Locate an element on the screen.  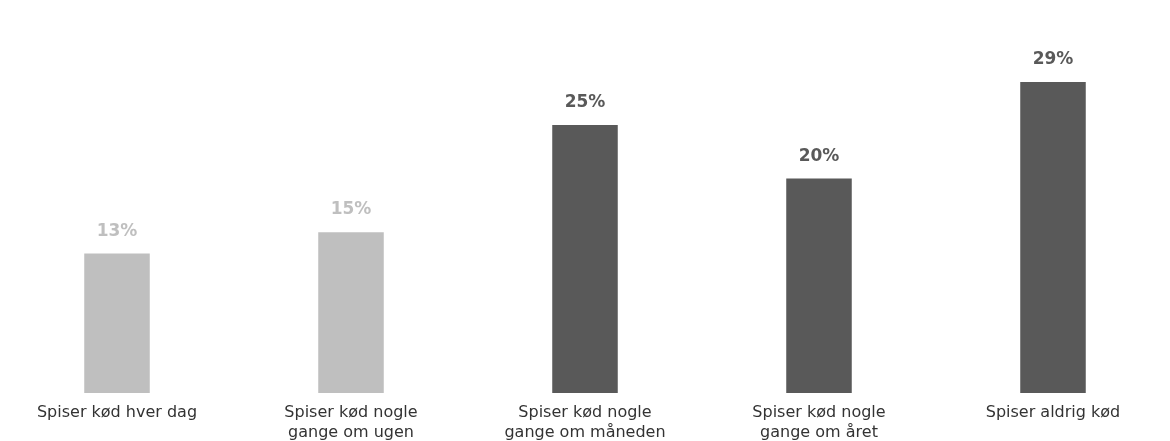
data-label: 20% is located at coordinates (819, 154).